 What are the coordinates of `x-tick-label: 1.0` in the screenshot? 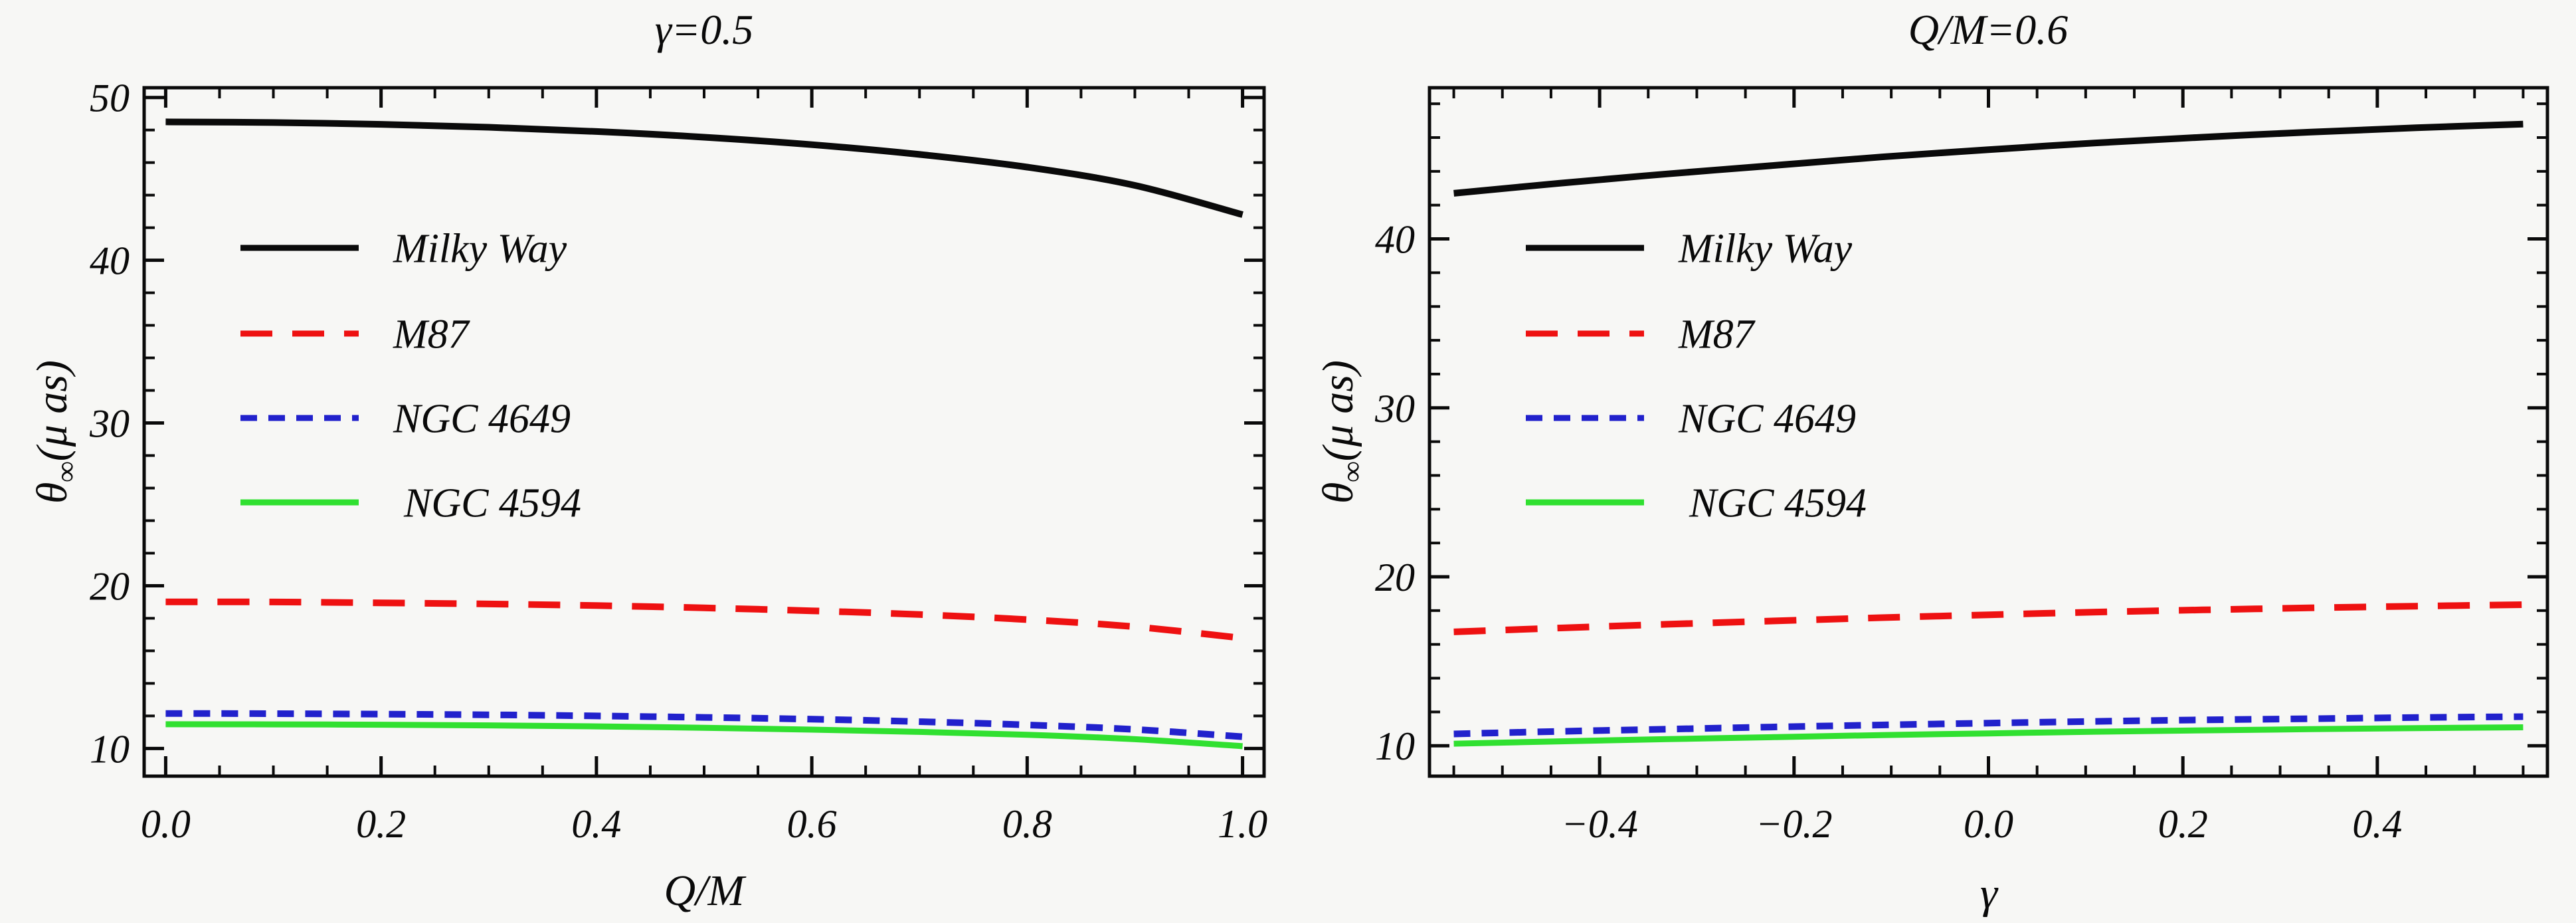 It's located at (1242, 824).